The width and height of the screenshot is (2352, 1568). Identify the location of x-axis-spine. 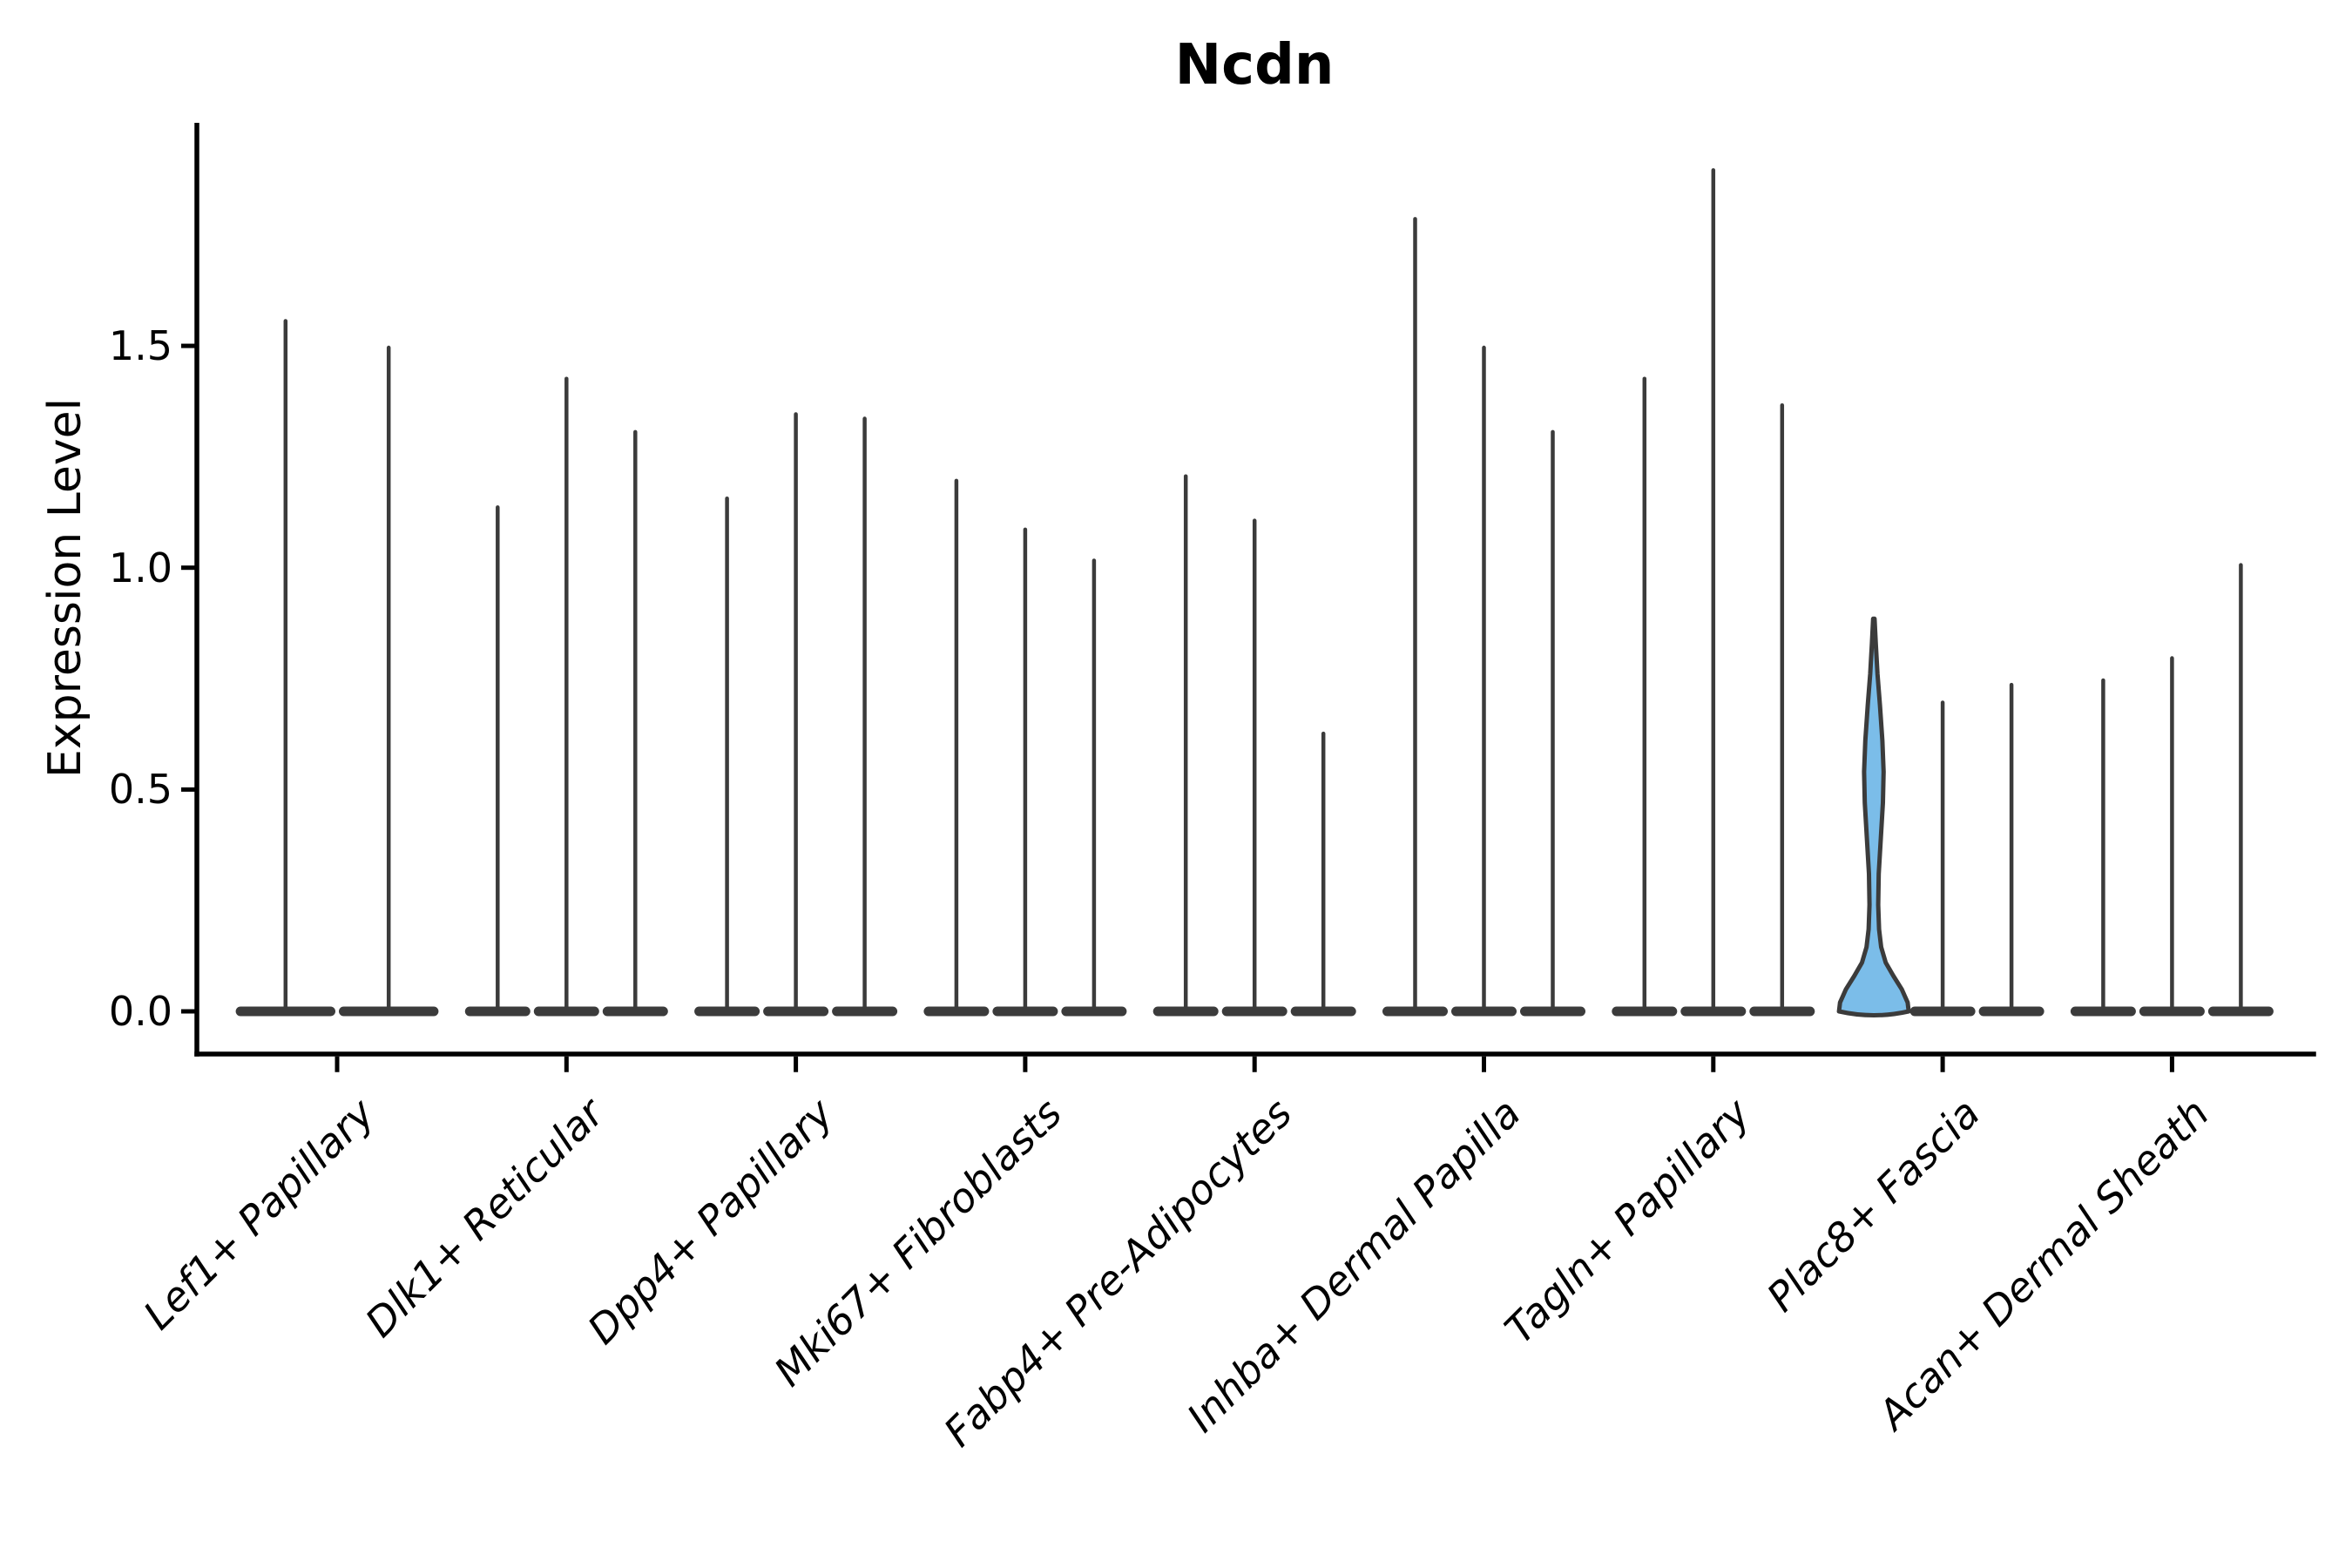
(1255, 1054).